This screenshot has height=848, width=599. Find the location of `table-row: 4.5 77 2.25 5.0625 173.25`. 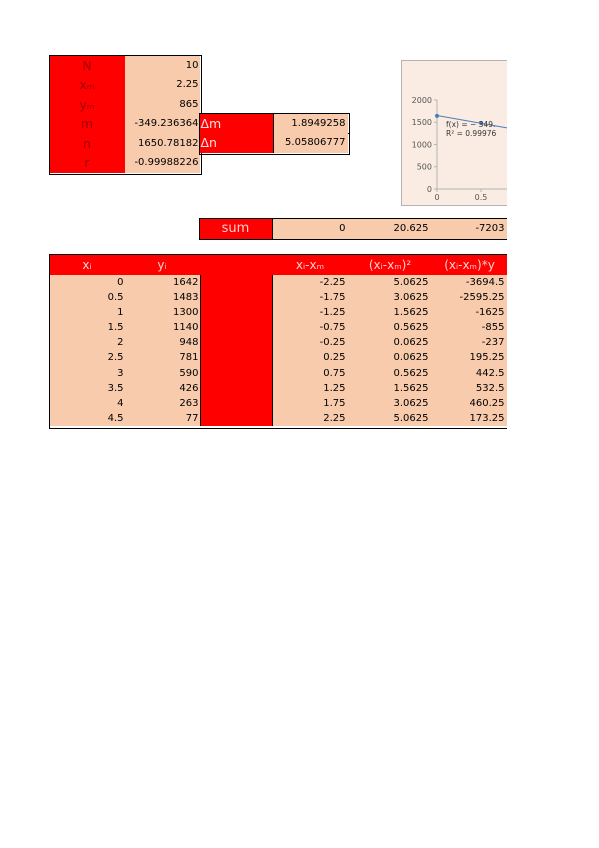

table-row: 4.5 77 2.25 5.0625 173.25 is located at coordinates (278, 419).